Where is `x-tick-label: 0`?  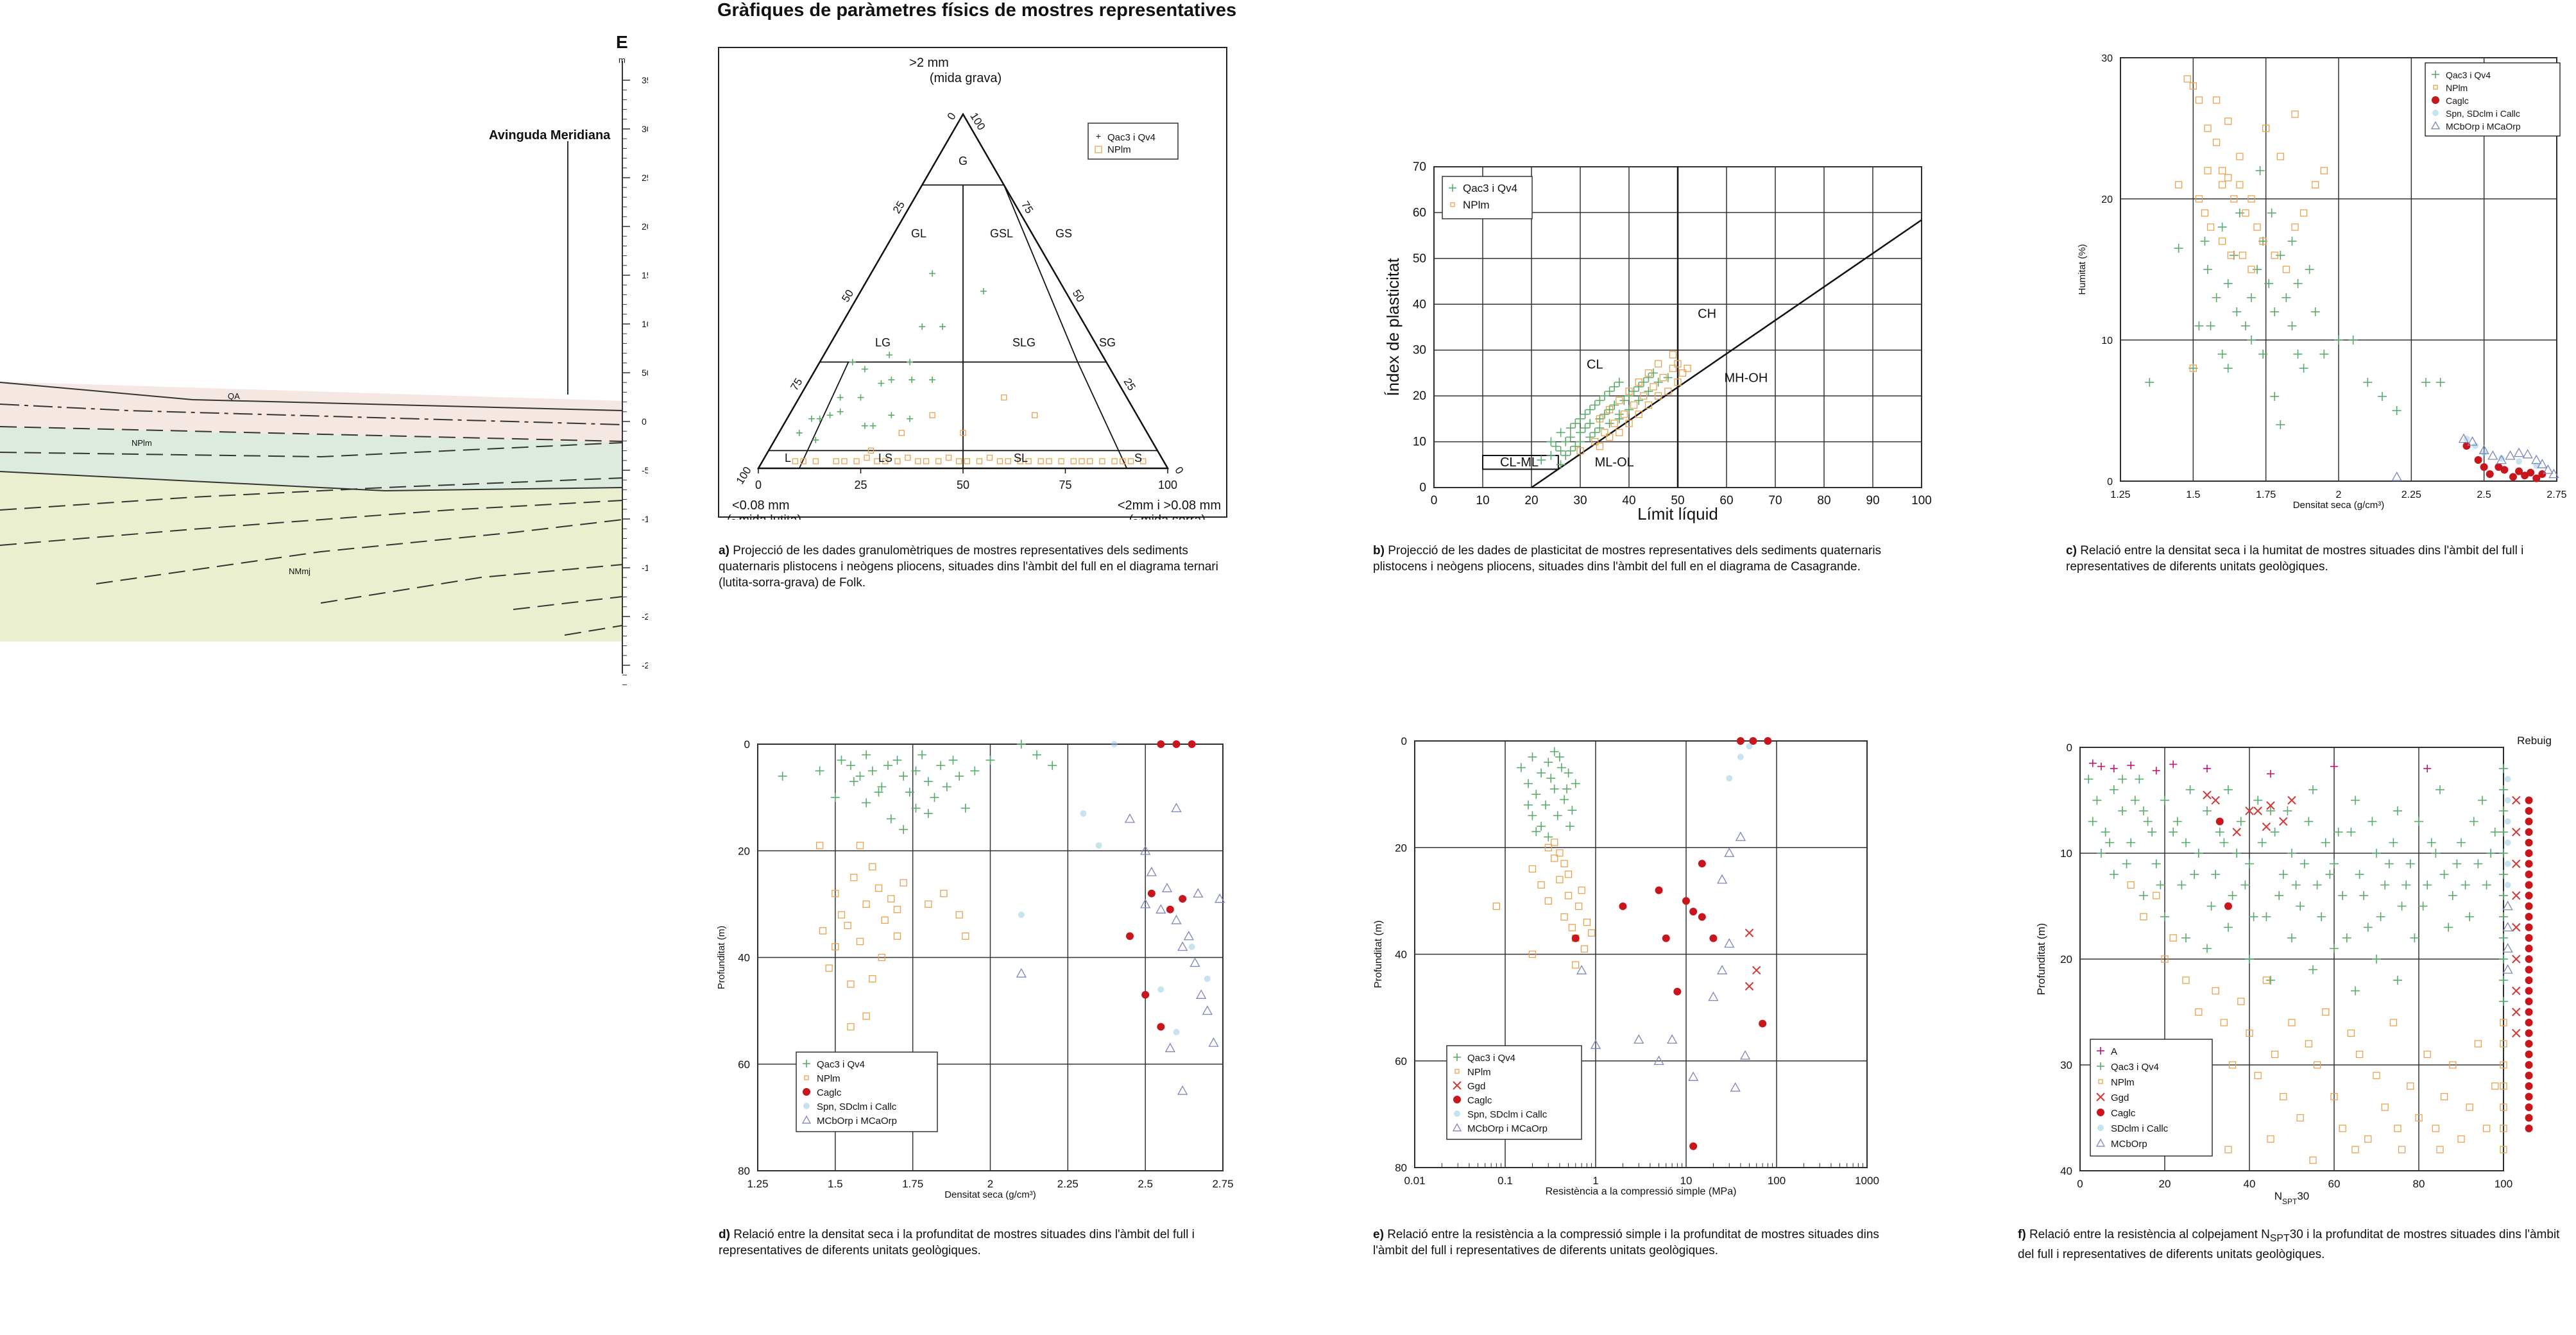 x-tick-label: 0 is located at coordinates (1435, 500).